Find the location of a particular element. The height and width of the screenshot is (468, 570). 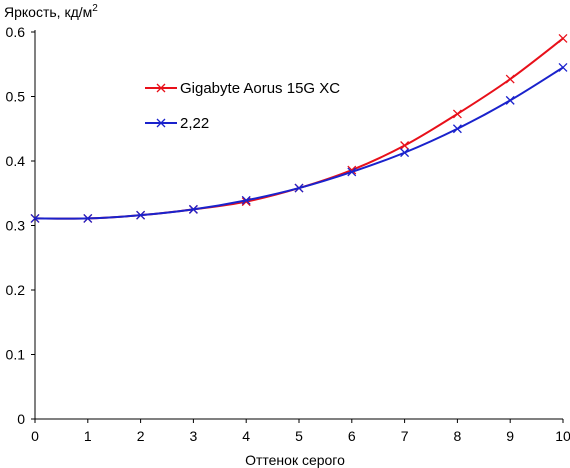

y-axis-title: Яркость, кд/м2 is located at coordinates (51, 11).